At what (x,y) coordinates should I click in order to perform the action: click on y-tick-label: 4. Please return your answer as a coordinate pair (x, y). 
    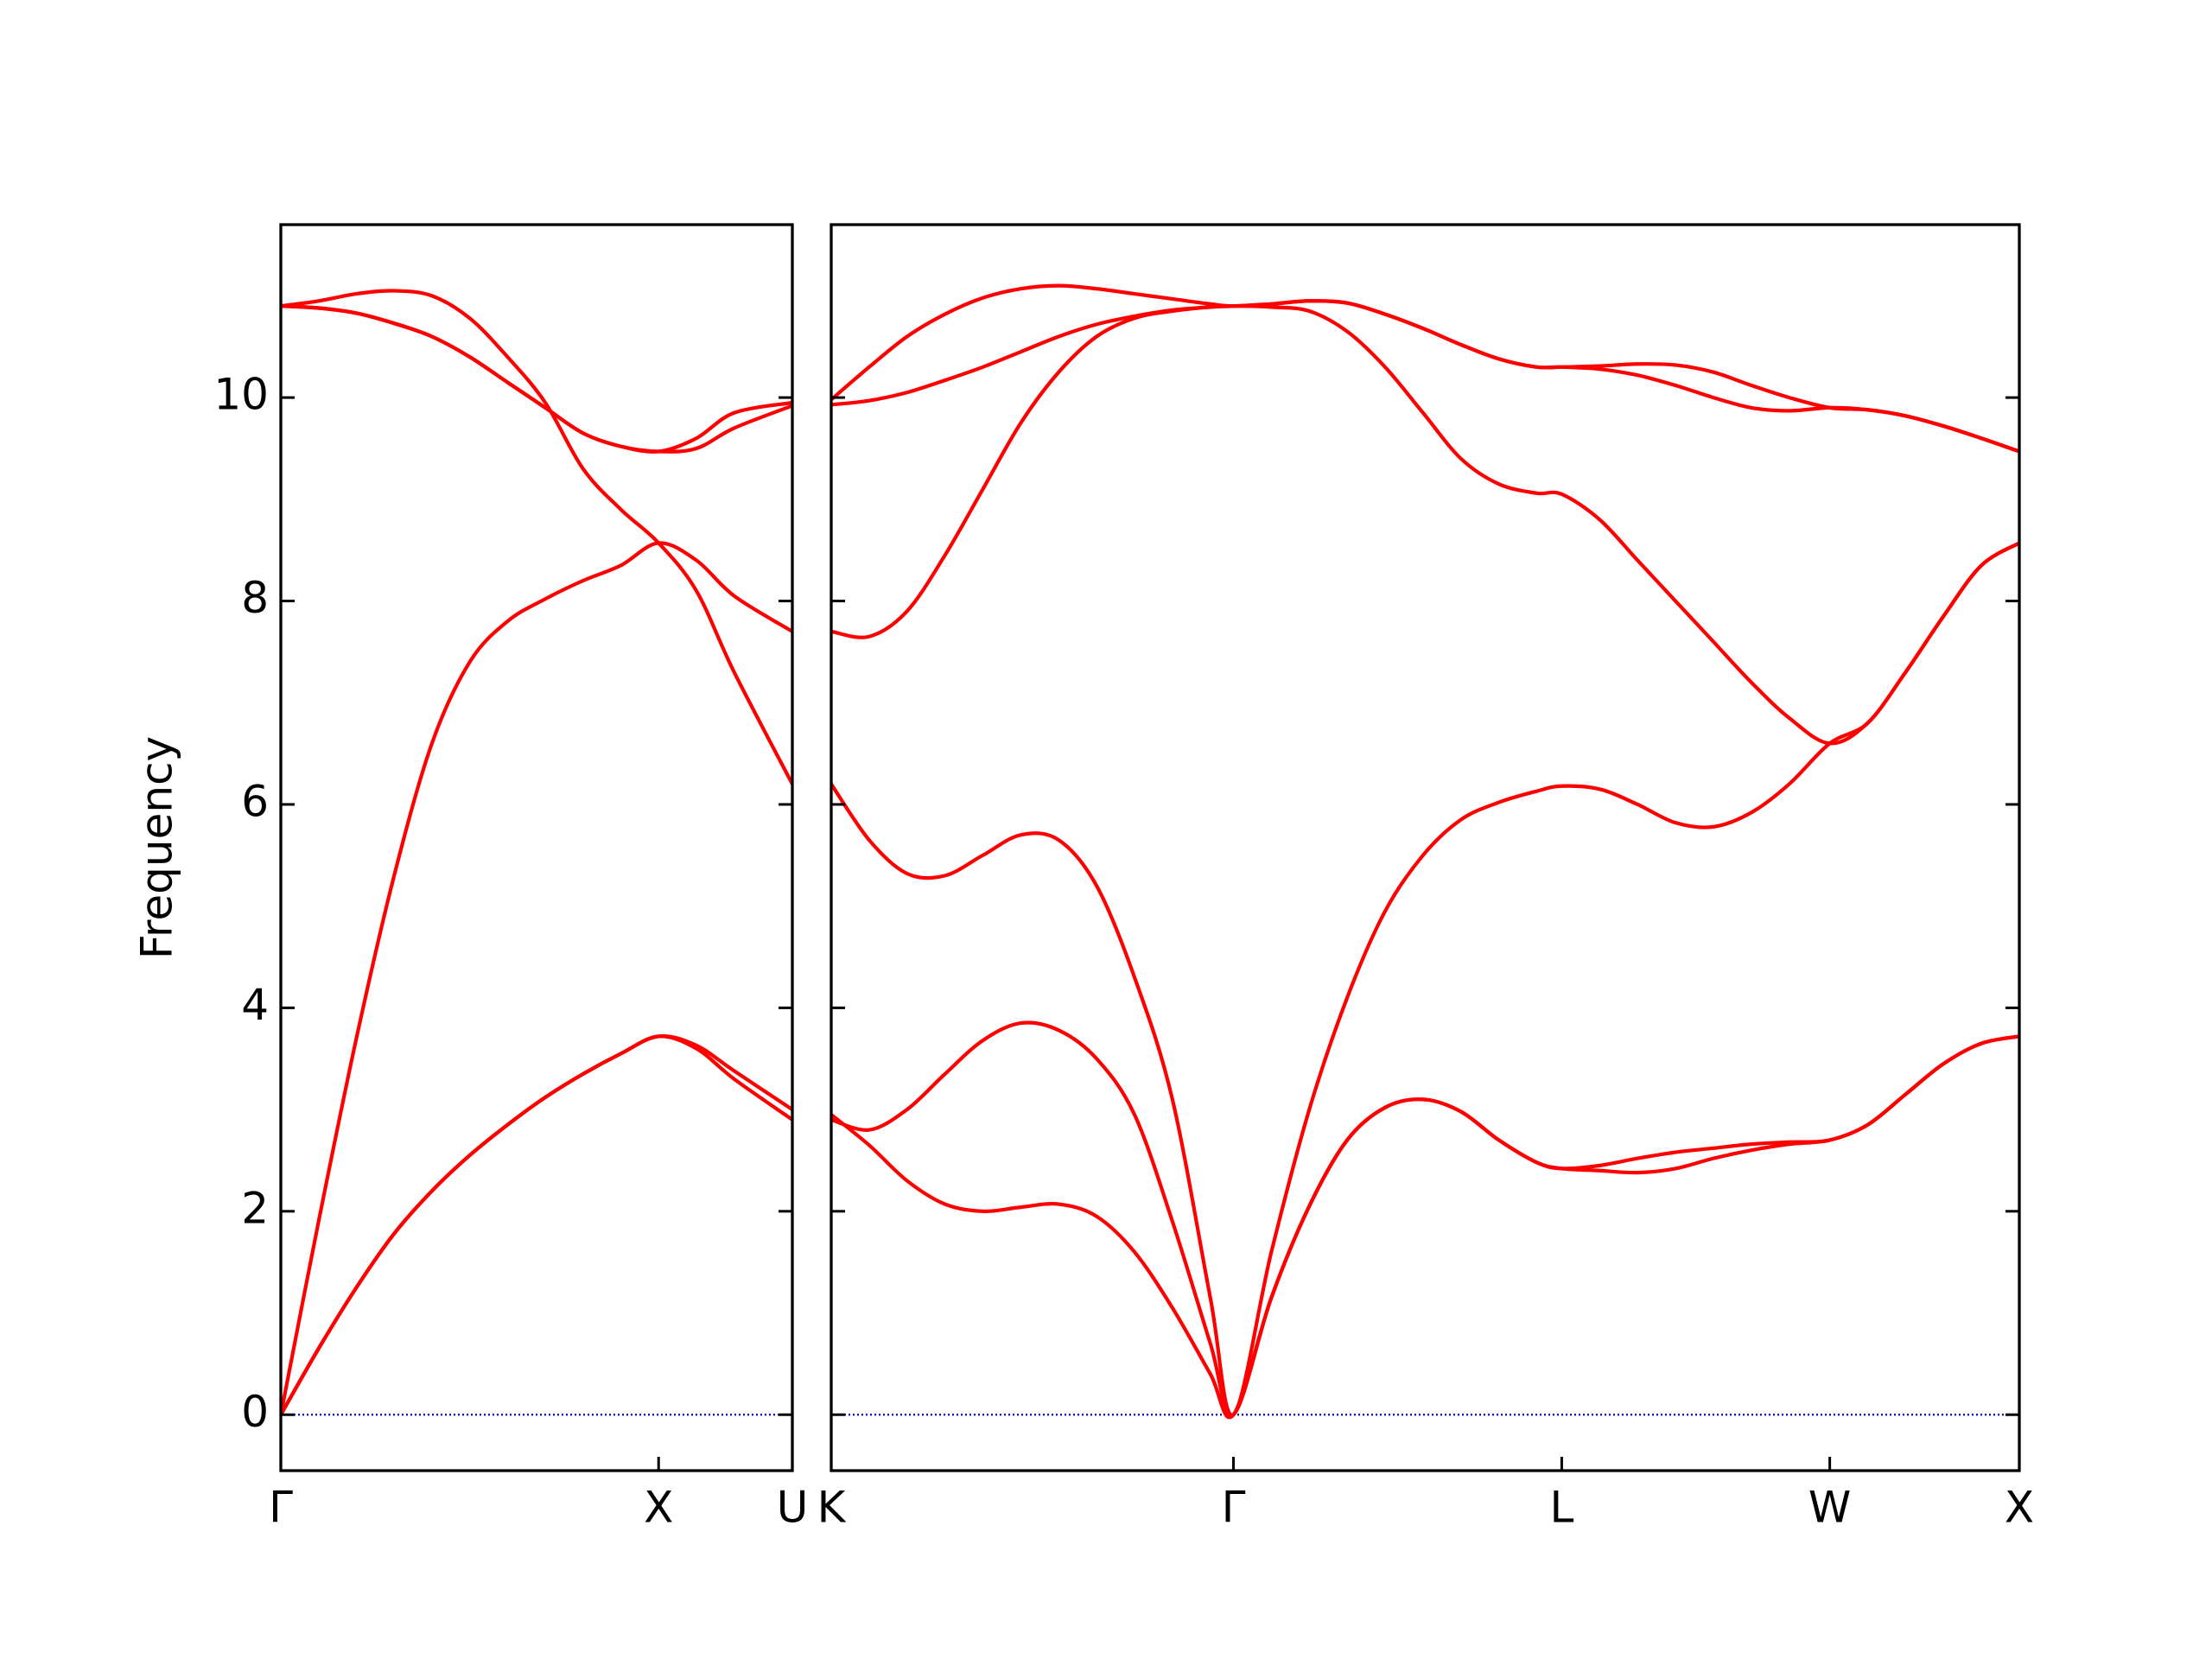
    Looking at the image, I should click on (255, 1005).